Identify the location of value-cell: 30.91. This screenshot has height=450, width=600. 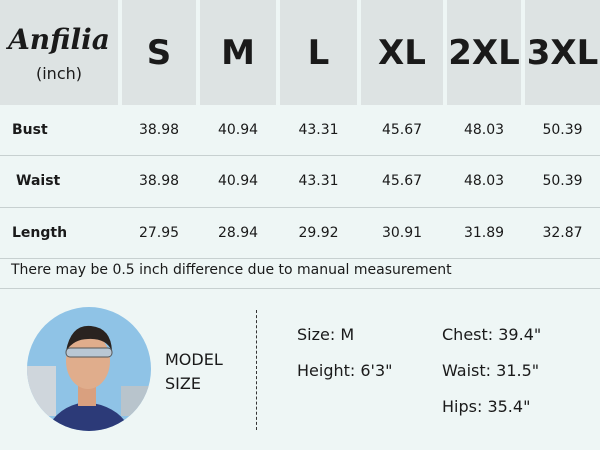
(402, 233).